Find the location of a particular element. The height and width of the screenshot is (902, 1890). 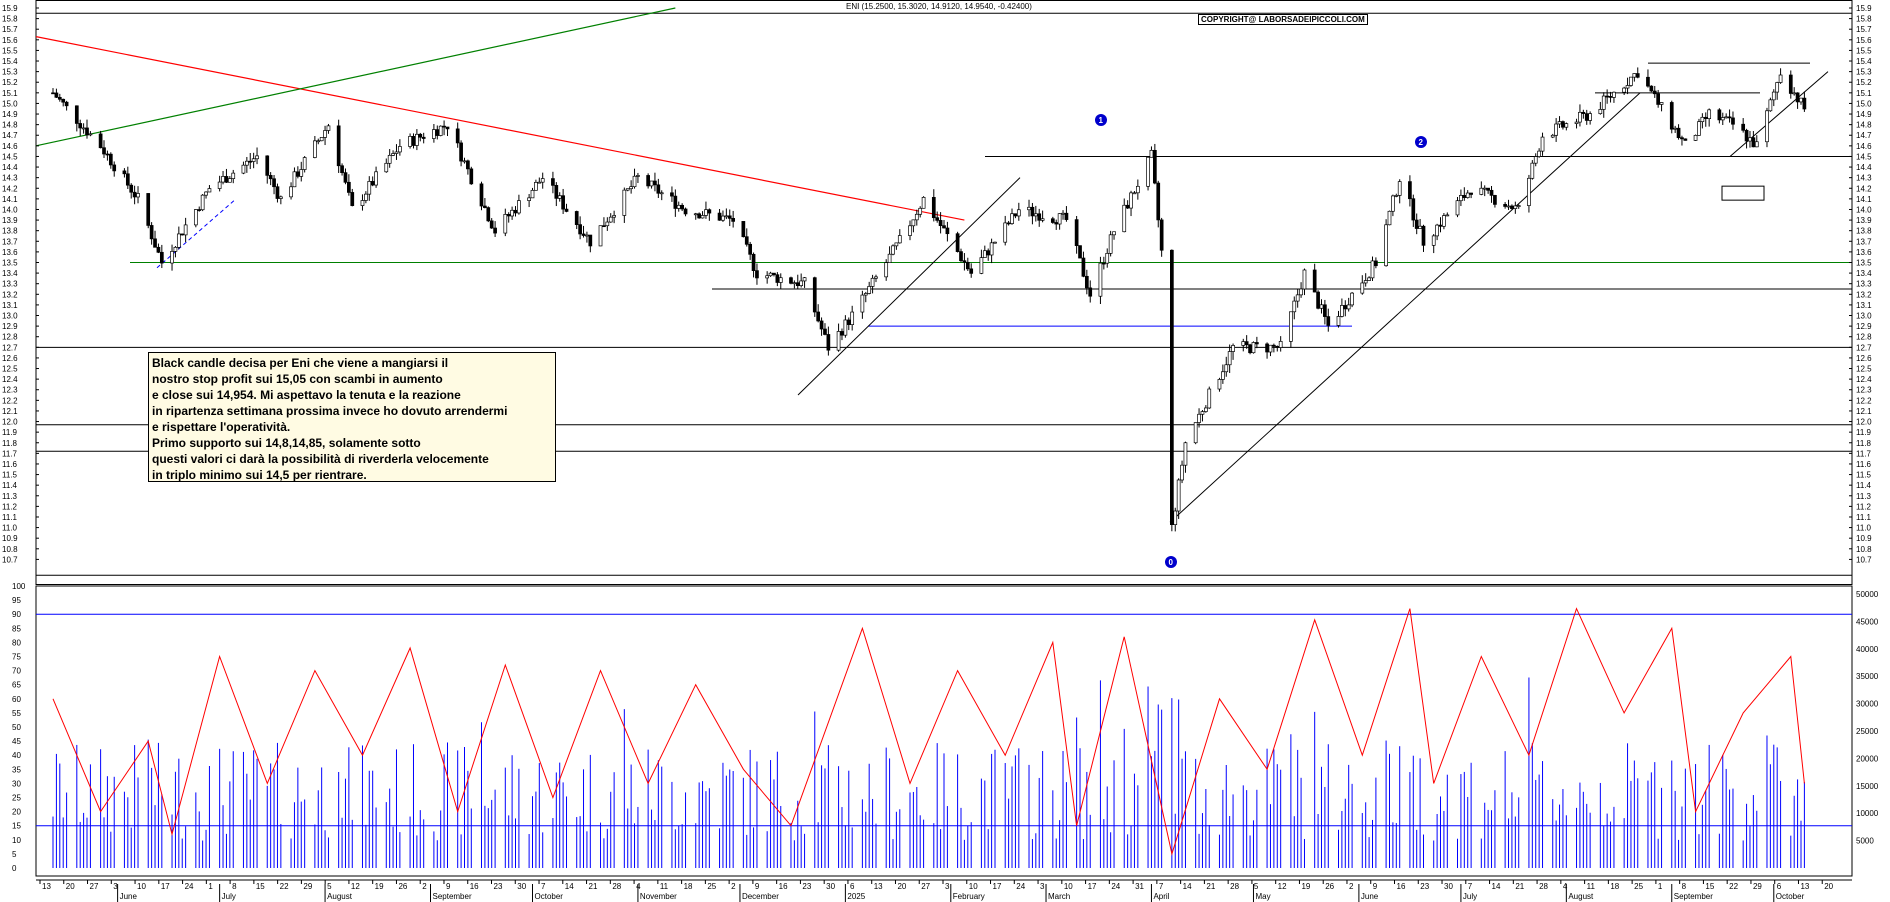

x-day-label: 7 is located at coordinates (543, 886).